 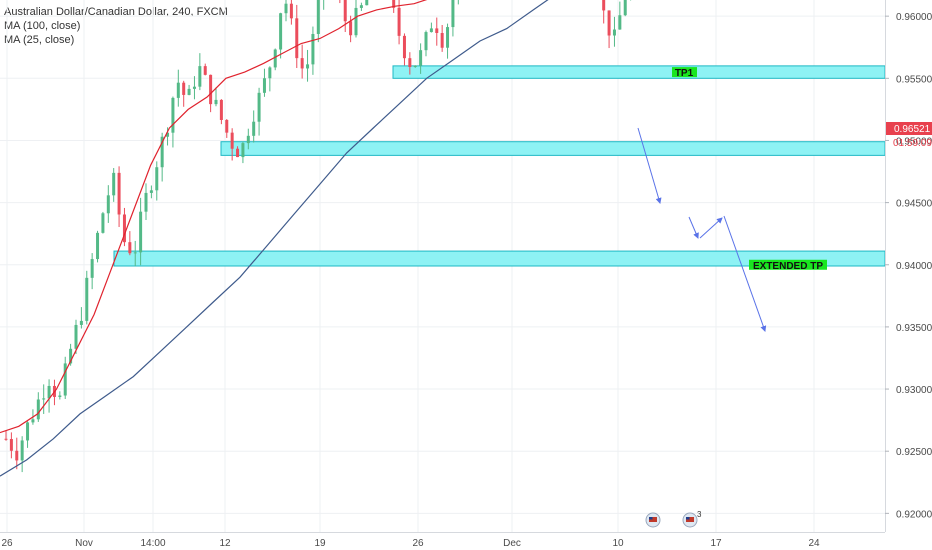 I want to click on event-badges: 3, so click(x=673, y=519).